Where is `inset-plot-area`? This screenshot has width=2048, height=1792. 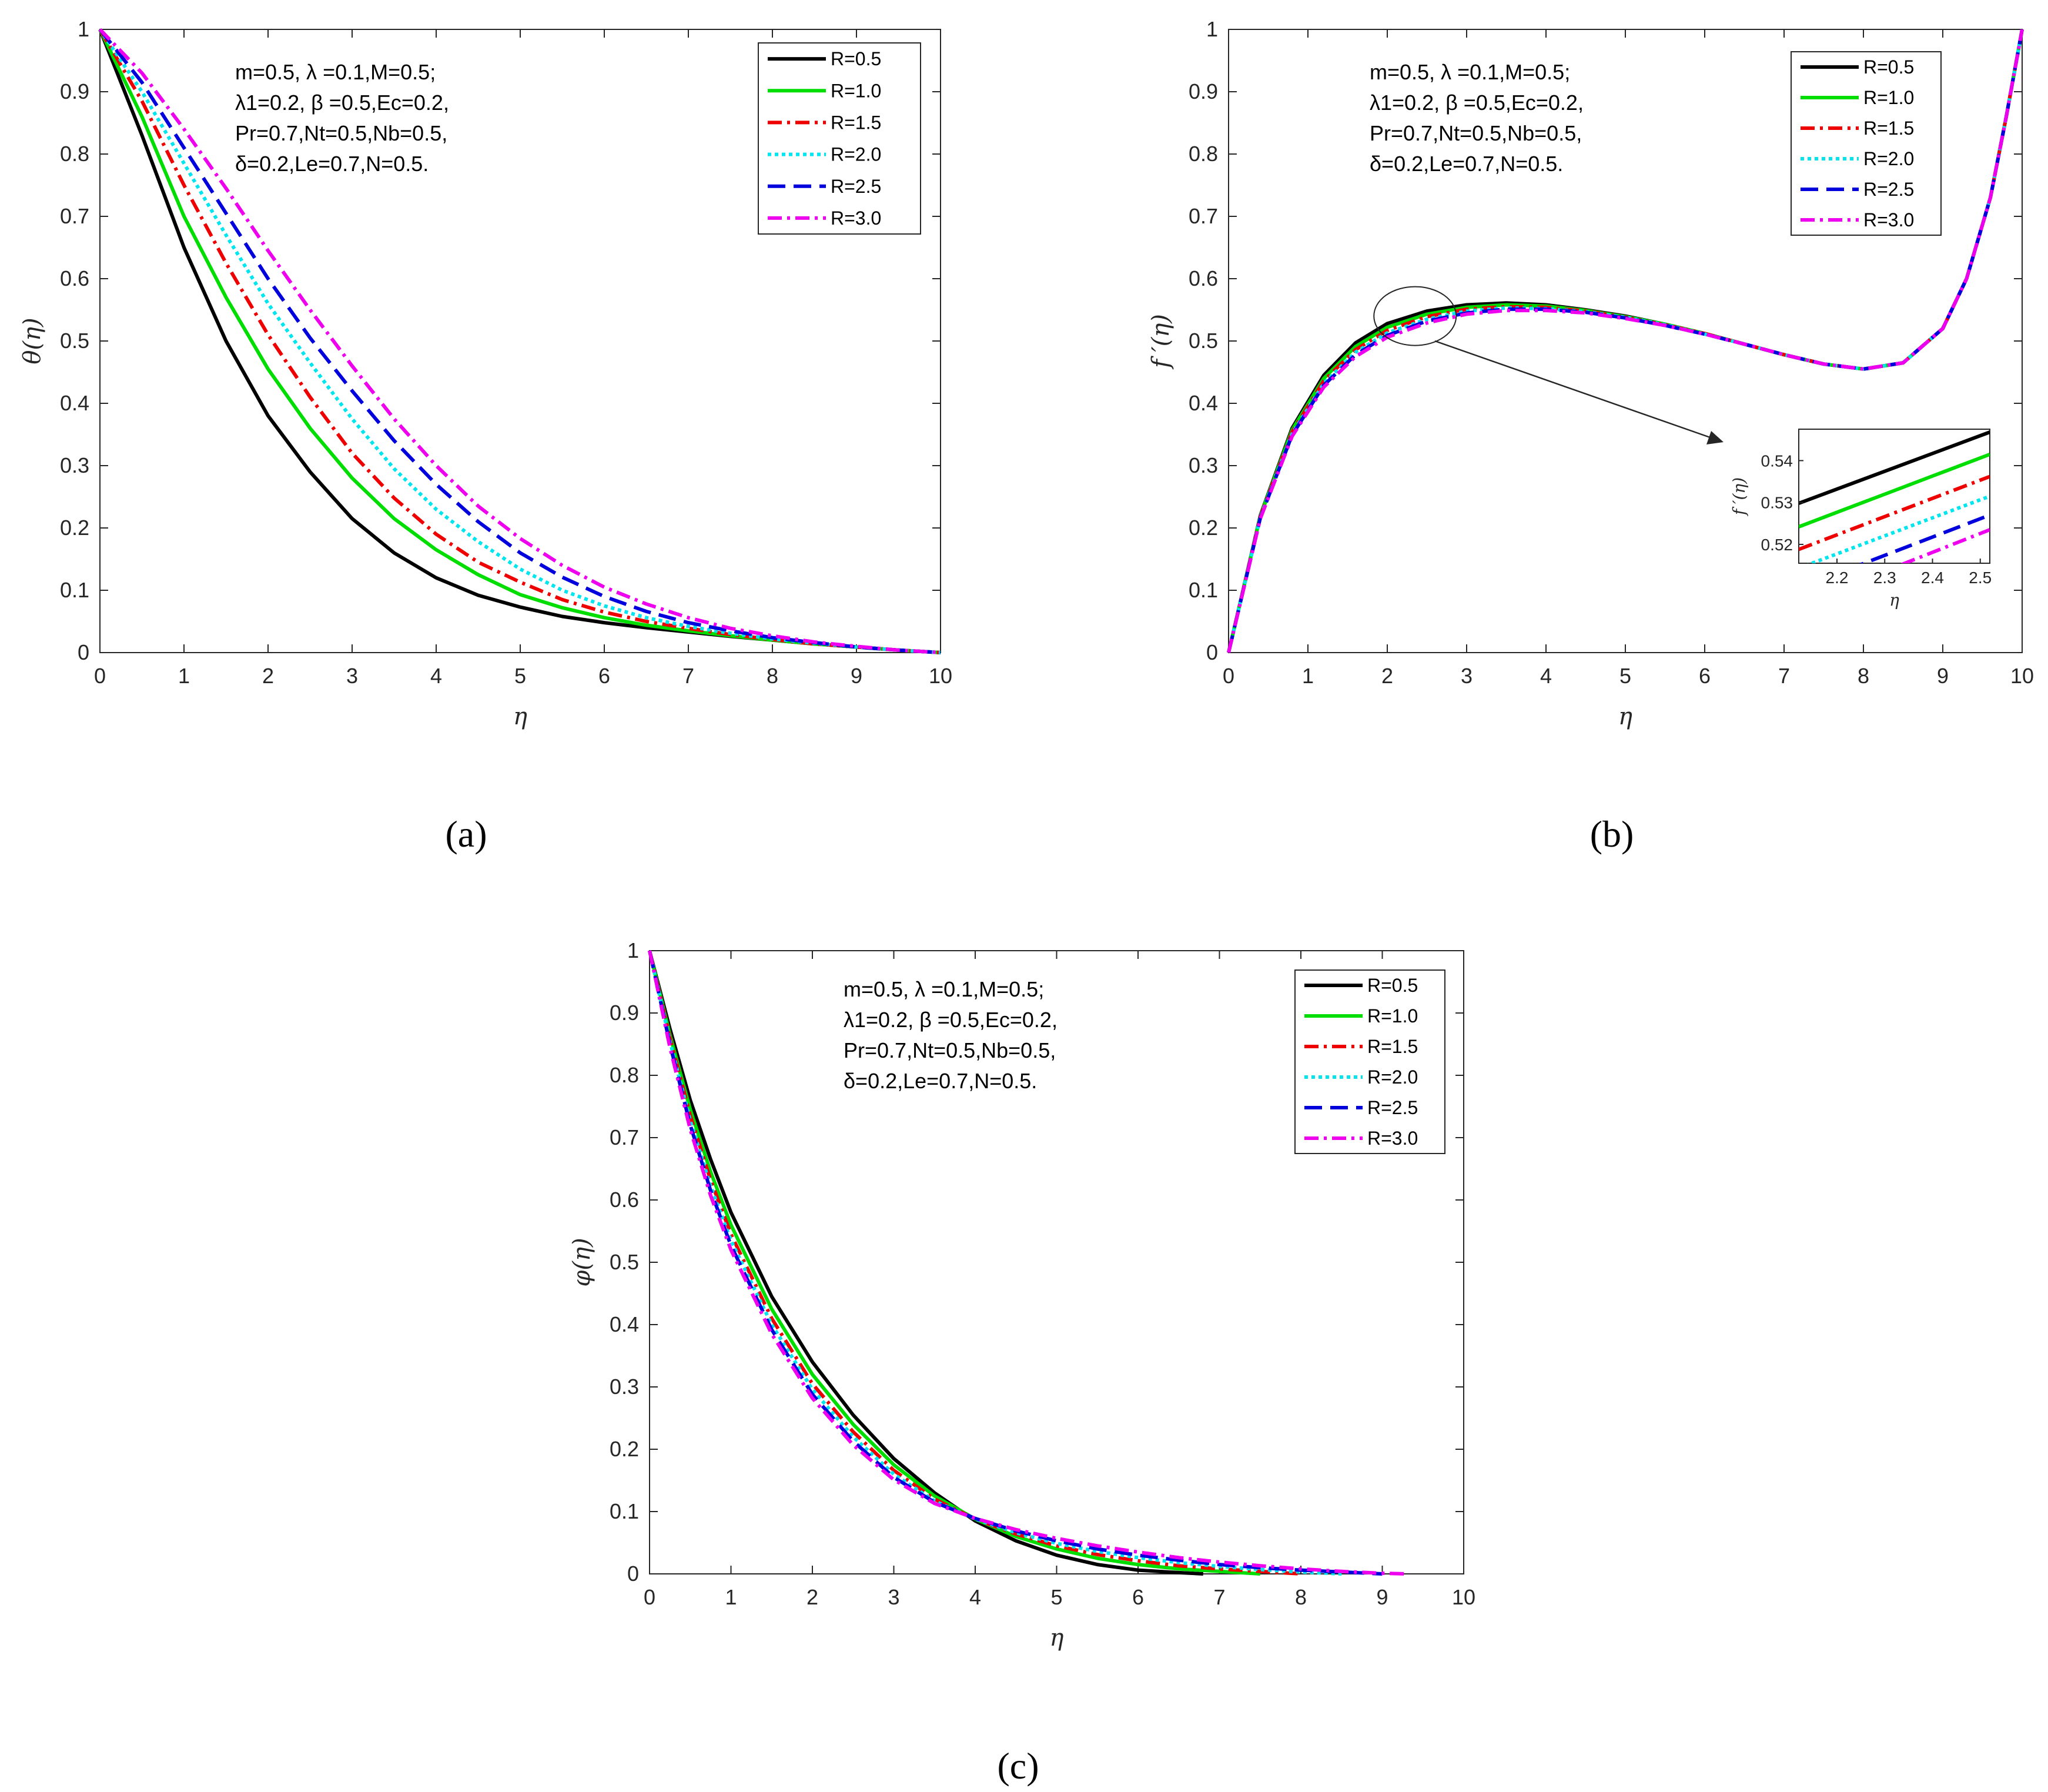 inset-plot-area is located at coordinates (1894, 496).